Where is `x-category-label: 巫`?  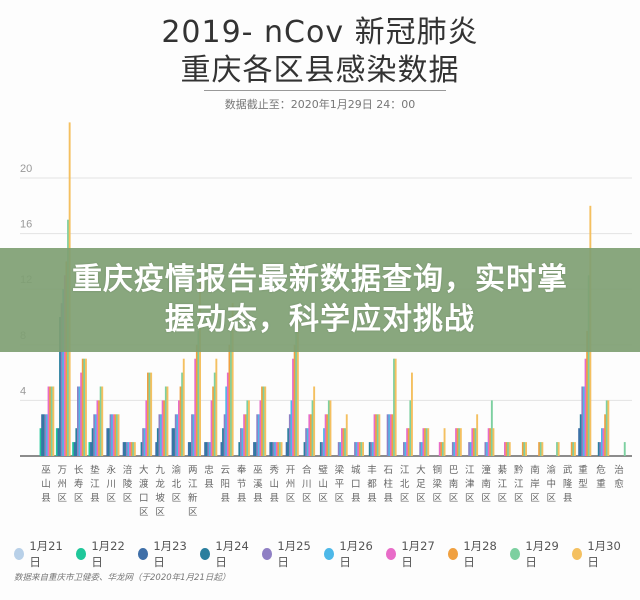
x-category-label: 巫 is located at coordinates (46, 470).